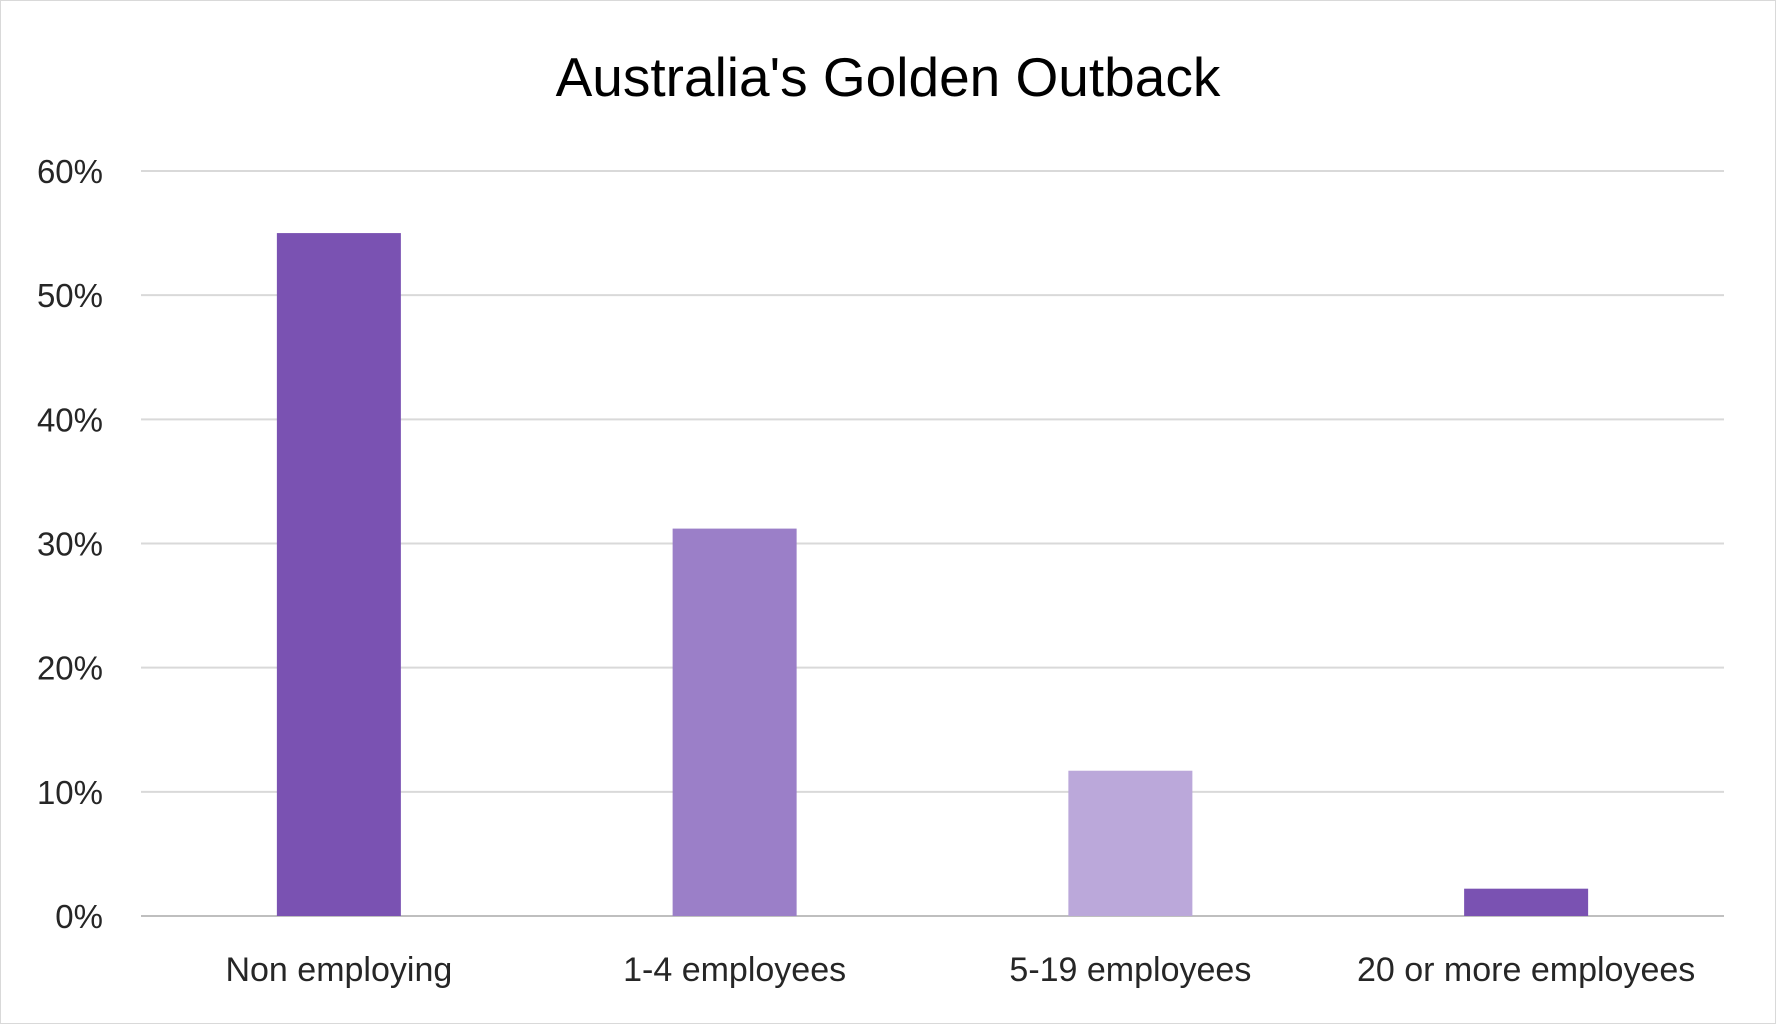 This screenshot has height=1024, width=1776. What do you see at coordinates (734, 722) in the screenshot?
I see `bar-1-4-employees` at bounding box center [734, 722].